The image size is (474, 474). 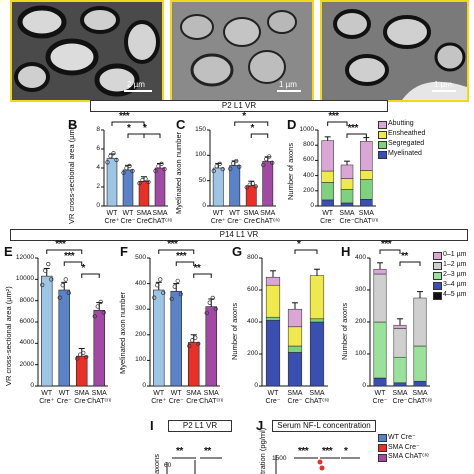 I want to click on chart-e, so click(x=71, y=318).